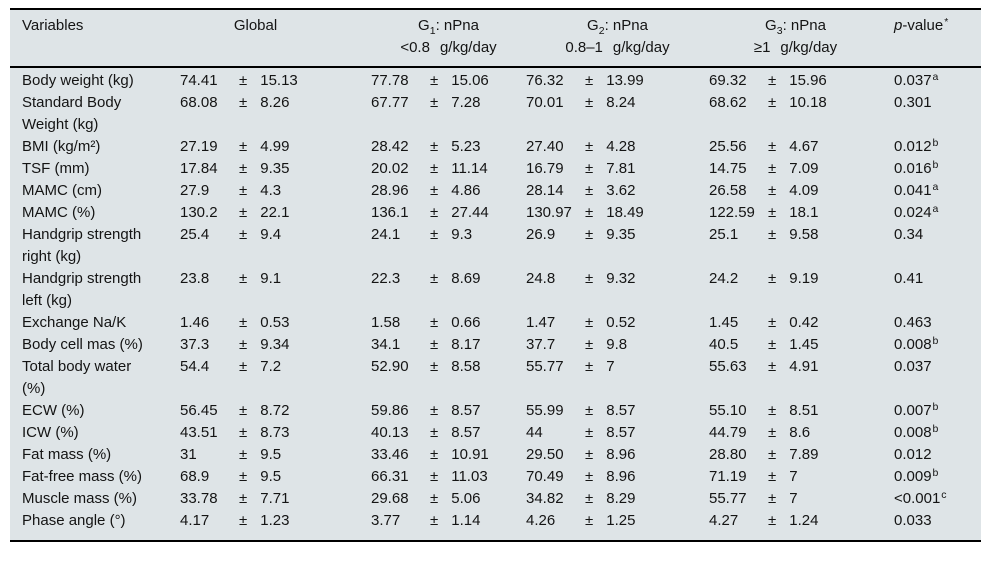  What do you see at coordinates (728, 190) in the screenshot?
I see `mean-value: 26.58` at bounding box center [728, 190].